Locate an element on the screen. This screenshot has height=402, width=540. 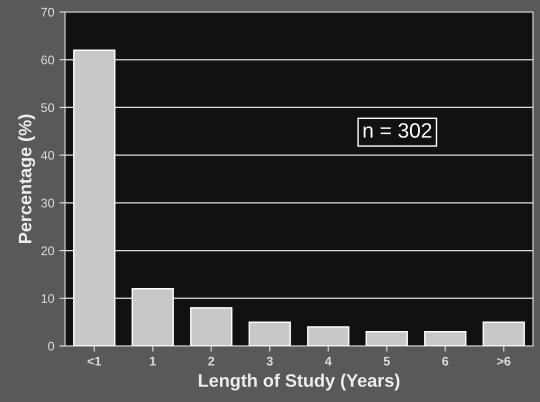
x-tick-label: >6 is located at coordinates (503, 361).